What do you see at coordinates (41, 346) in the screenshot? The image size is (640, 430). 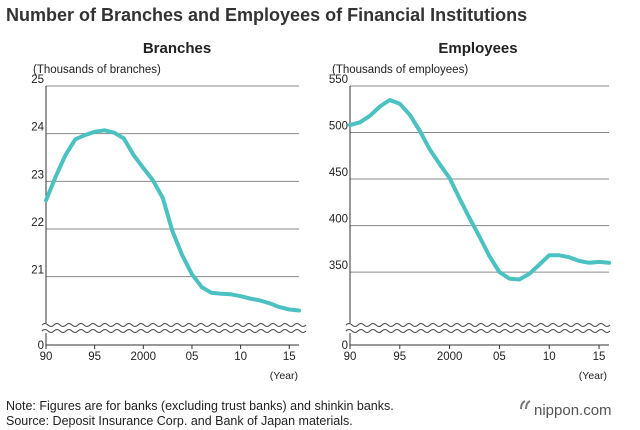 I see `branches-y-zero-label: 0` at bounding box center [41, 346].